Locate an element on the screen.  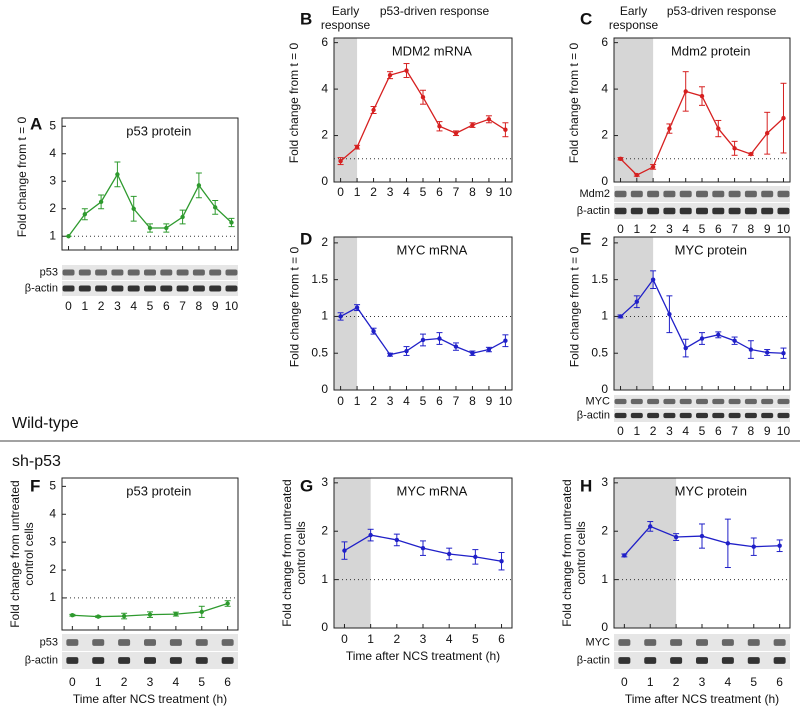
x-tick-label: 6 is located at coordinates (439, 401).